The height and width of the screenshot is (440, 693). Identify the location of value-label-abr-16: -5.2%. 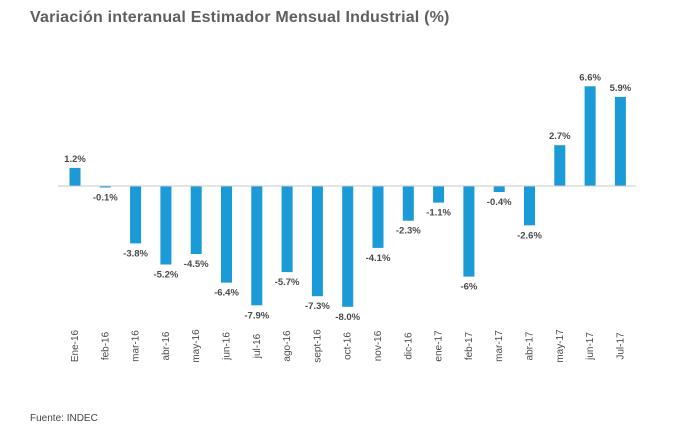
(165, 275).